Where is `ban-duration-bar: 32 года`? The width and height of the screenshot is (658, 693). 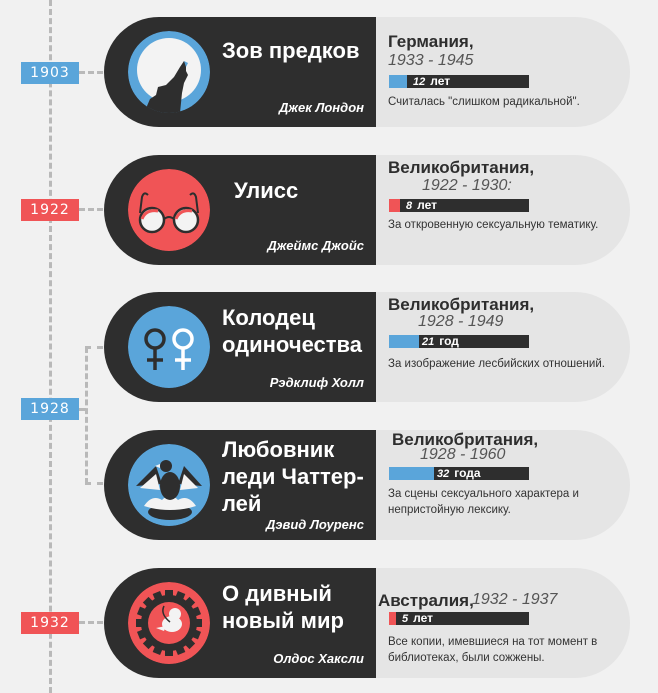 ban-duration-bar: 32 года is located at coordinates (459, 474).